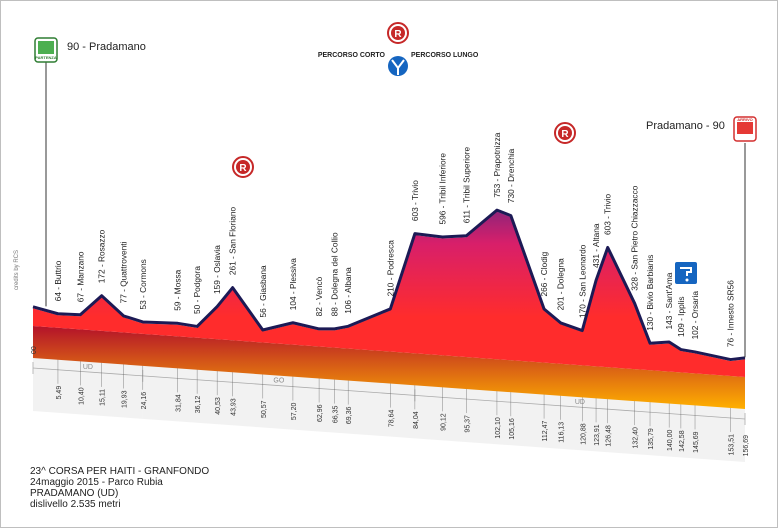  Describe the element at coordinates (319, 296) in the screenshot. I see `waypoint-name: 82 - Vencò` at that location.